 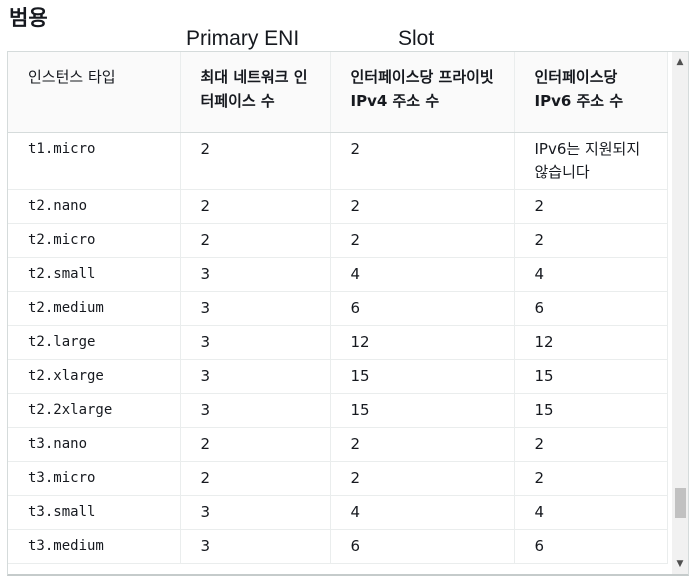 I want to click on scroll-down-icon: ▼, so click(x=680, y=564).